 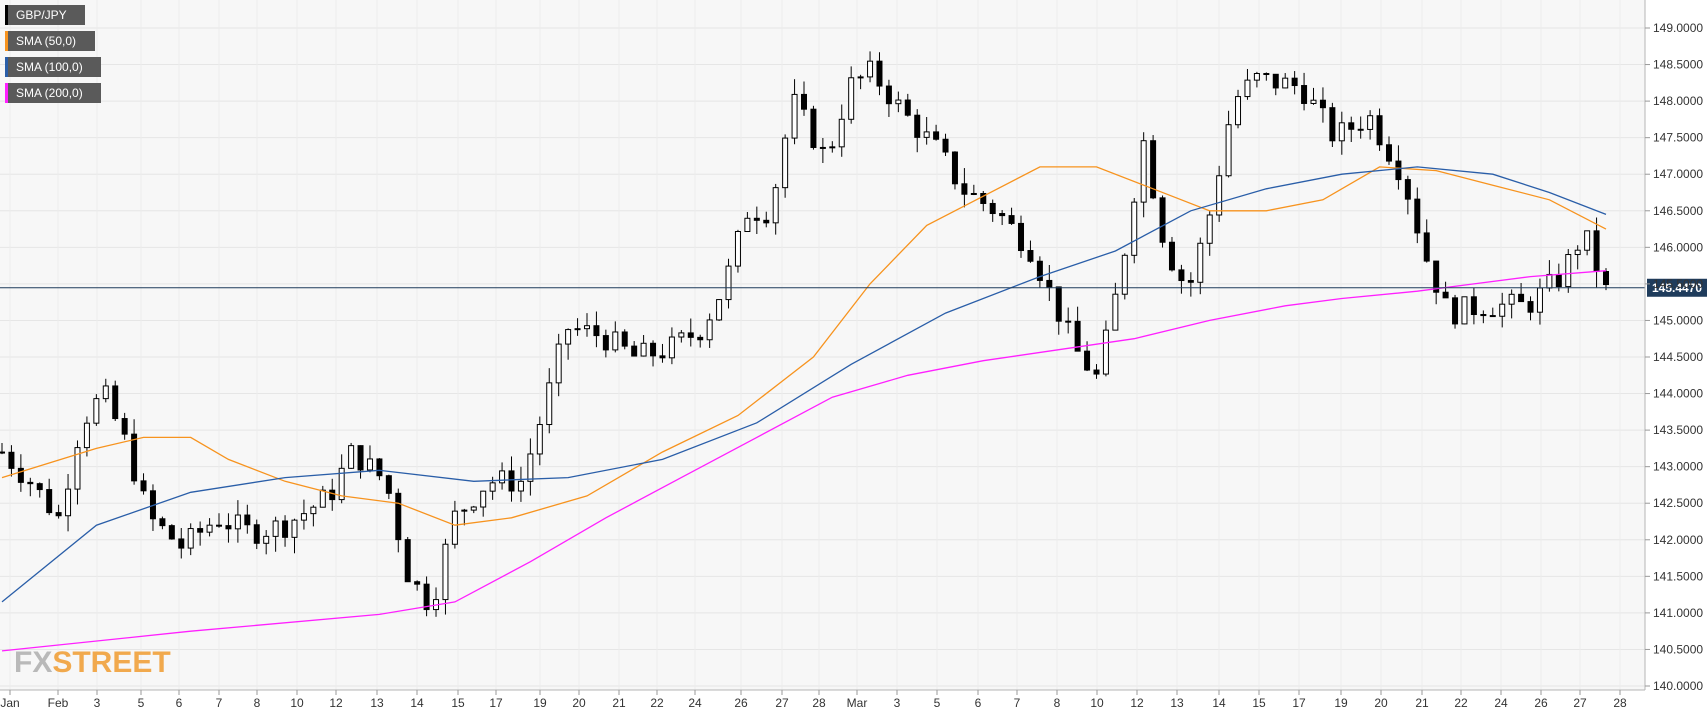 I want to click on x-tick-label: 5, so click(x=937, y=703).